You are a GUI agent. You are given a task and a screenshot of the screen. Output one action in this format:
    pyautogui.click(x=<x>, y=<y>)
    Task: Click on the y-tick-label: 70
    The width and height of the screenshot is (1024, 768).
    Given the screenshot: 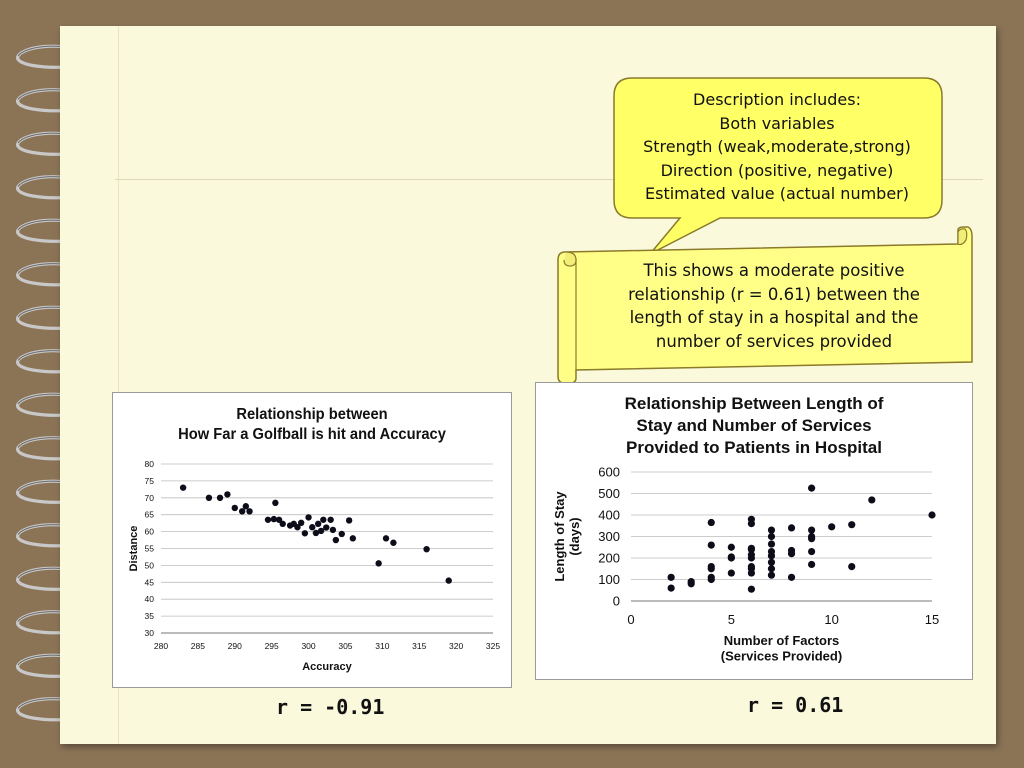 What is the action you would take?
    pyautogui.click(x=150, y=498)
    